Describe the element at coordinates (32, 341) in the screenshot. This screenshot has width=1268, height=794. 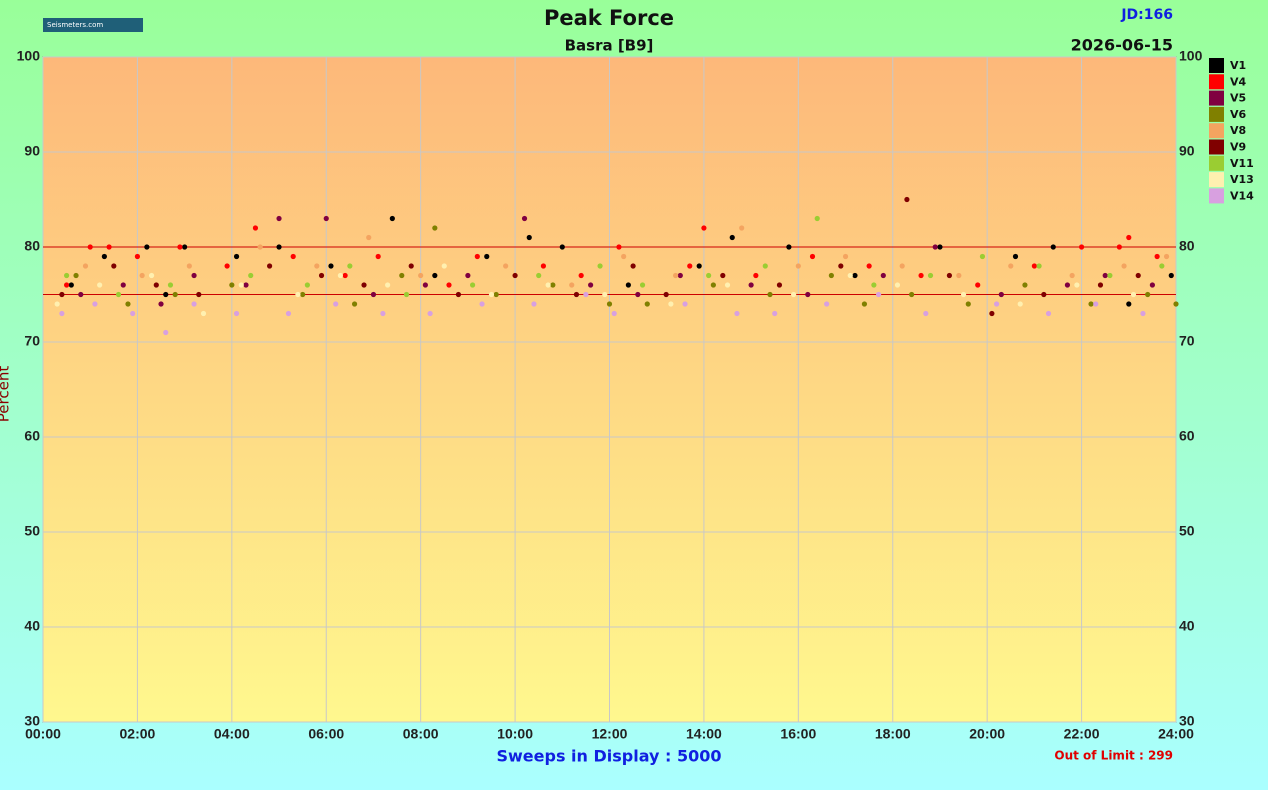
I see `y-tick-label: 70` at that location.